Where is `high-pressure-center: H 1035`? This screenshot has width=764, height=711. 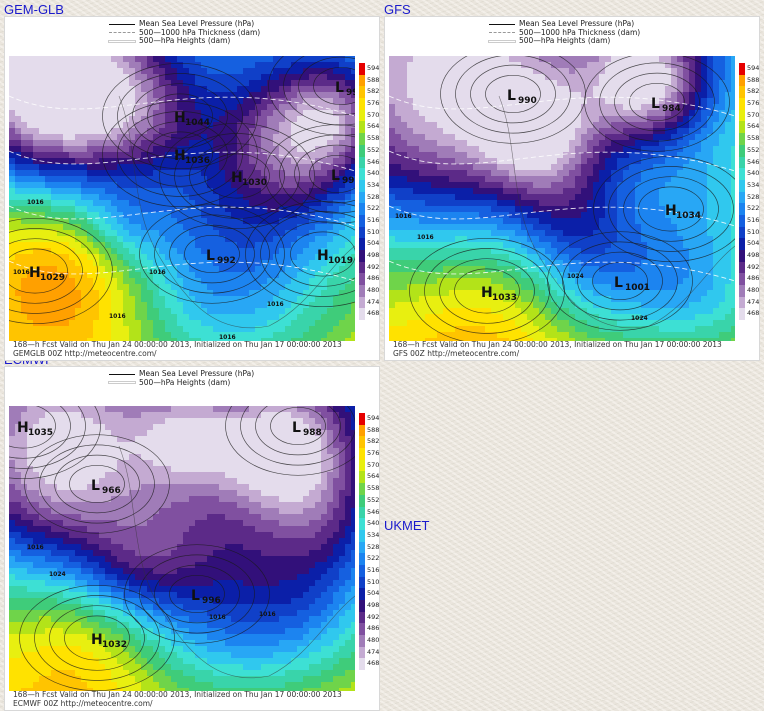
high-pressure-center: H 1035 is located at coordinates (35, 429).